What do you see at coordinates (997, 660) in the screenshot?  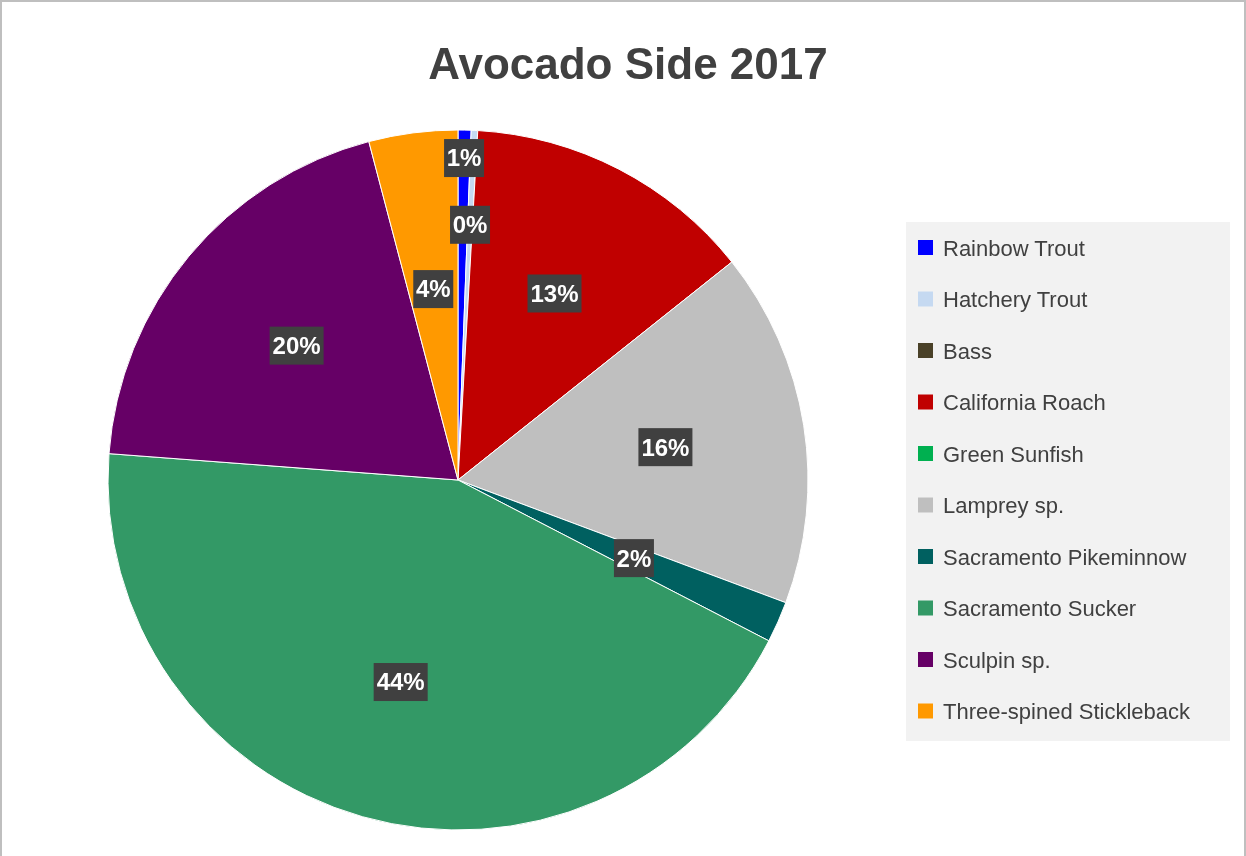 I see `legend-label: Sculpin sp.` at bounding box center [997, 660].